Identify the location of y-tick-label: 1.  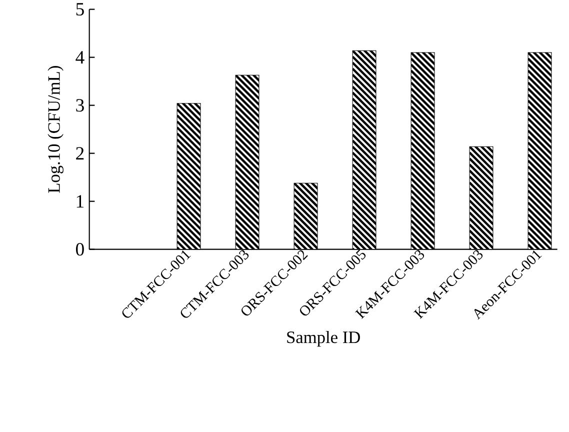
(80, 201).